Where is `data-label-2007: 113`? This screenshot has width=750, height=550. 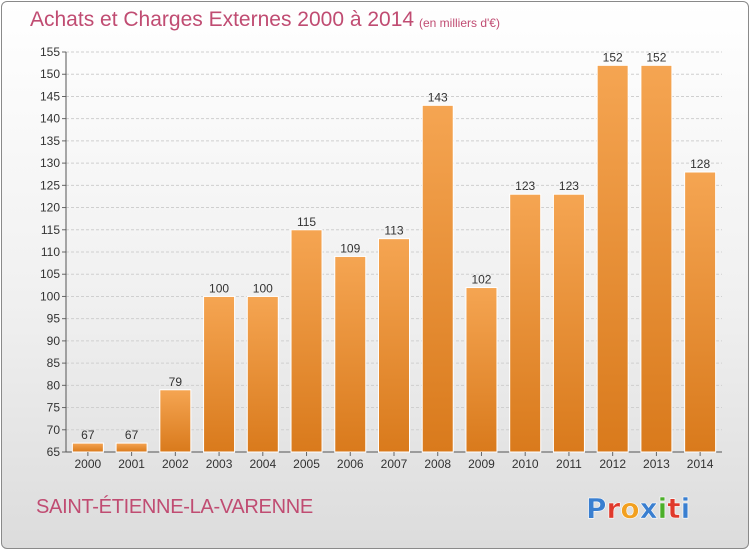 data-label-2007: 113 is located at coordinates (393, 231).